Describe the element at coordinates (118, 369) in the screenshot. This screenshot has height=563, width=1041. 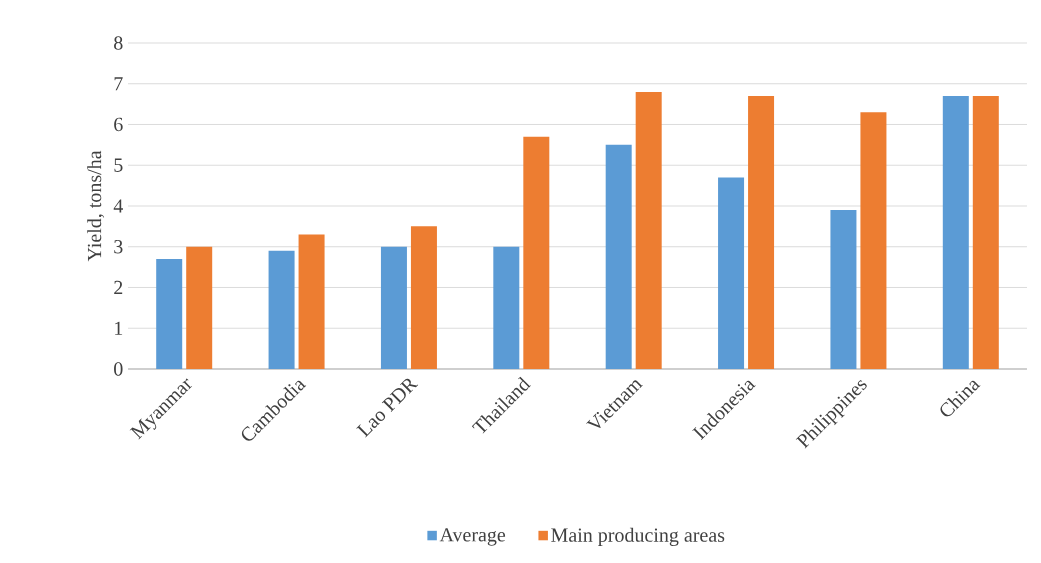
I see `y-tick-label: 0` at that location.